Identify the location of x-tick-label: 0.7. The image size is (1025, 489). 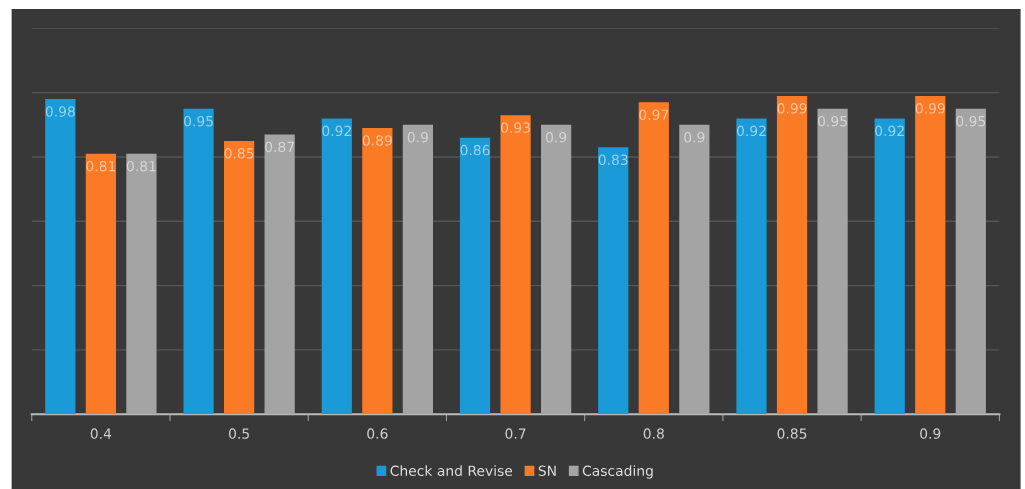
(515, 433).